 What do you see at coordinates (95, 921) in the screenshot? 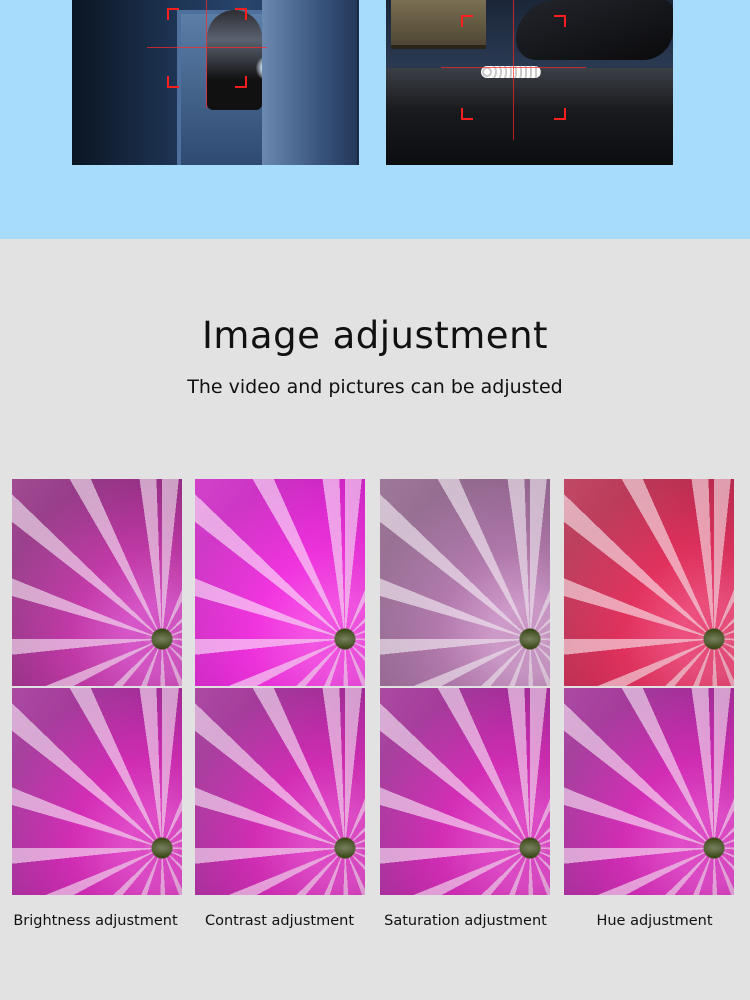
I see `caption-brightness: Brightness adjustment` at bounding box center [95, 921].